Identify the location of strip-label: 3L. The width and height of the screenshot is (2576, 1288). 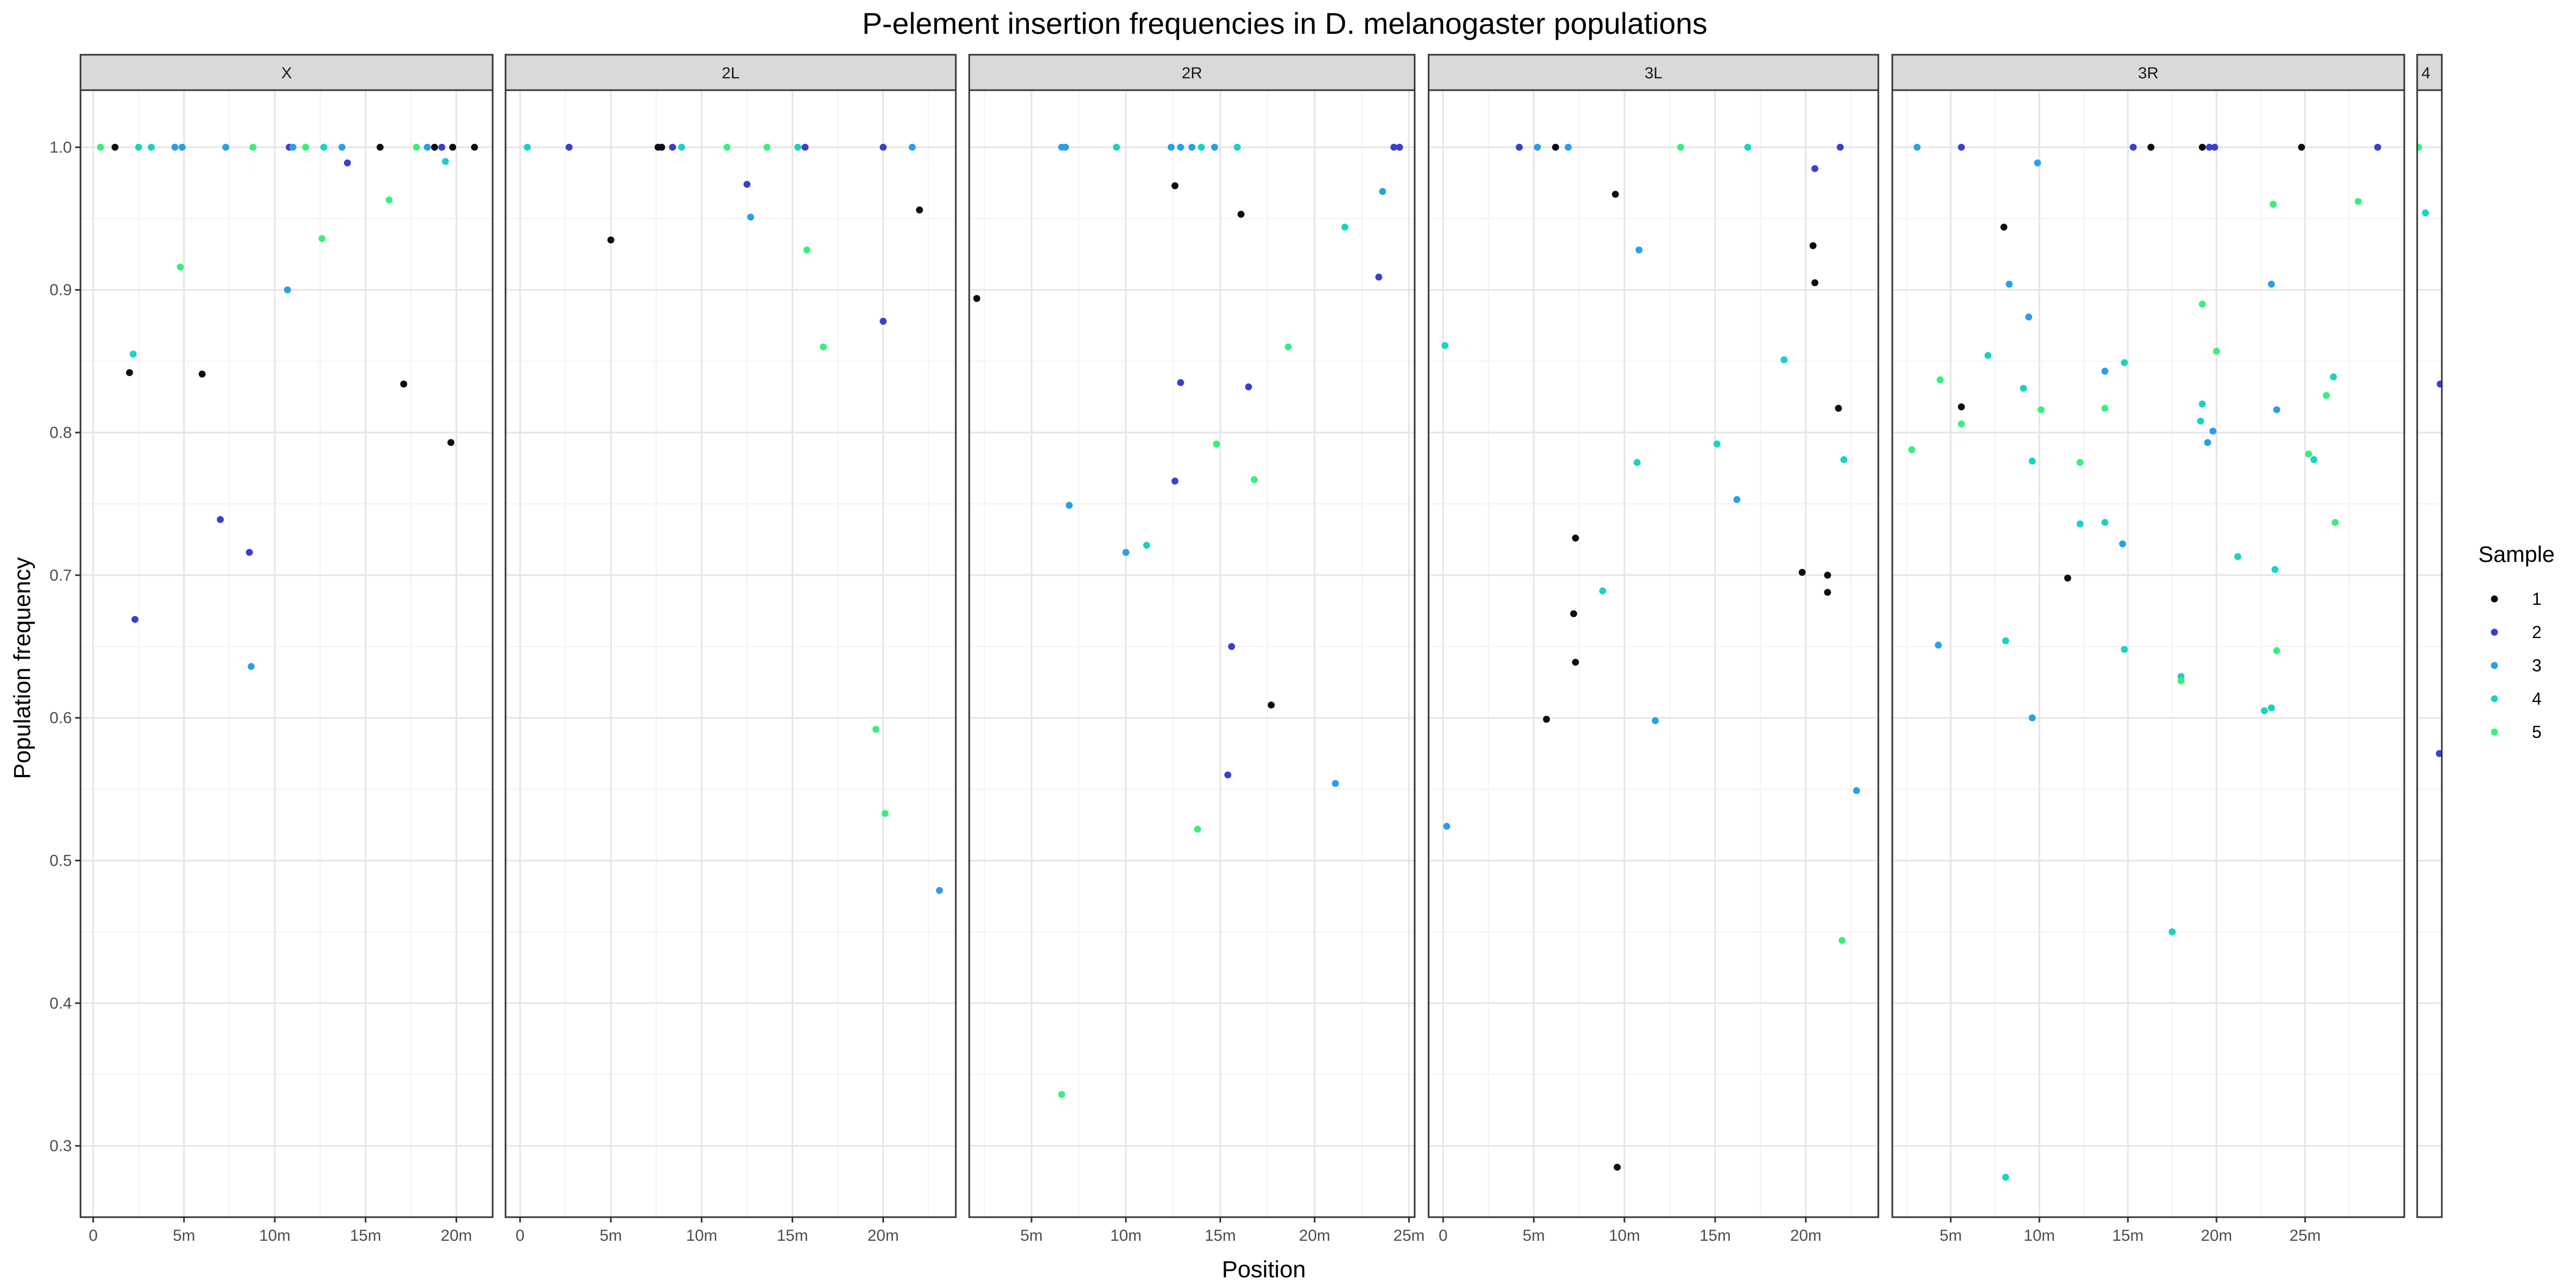
(1653, 73).